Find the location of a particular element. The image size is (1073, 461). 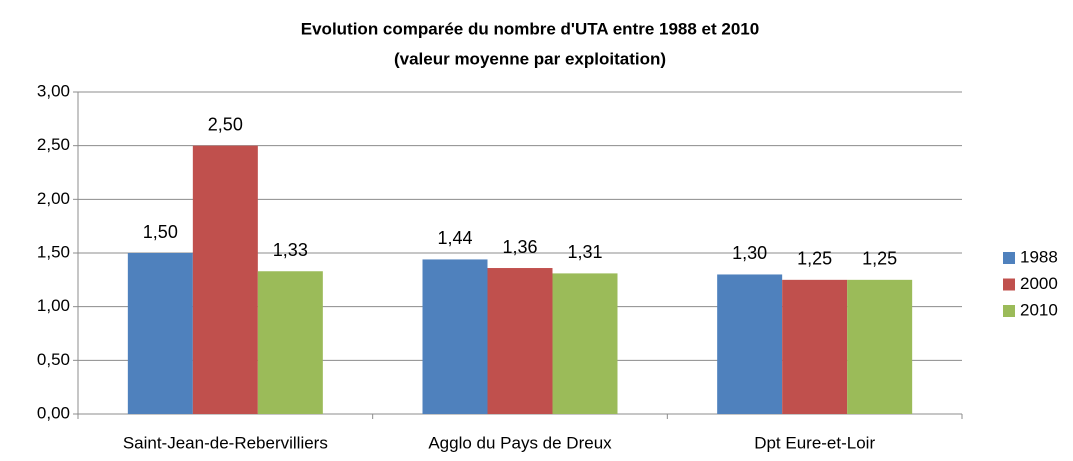

legend-label: 2010 is located at coordinates (1039, 309).